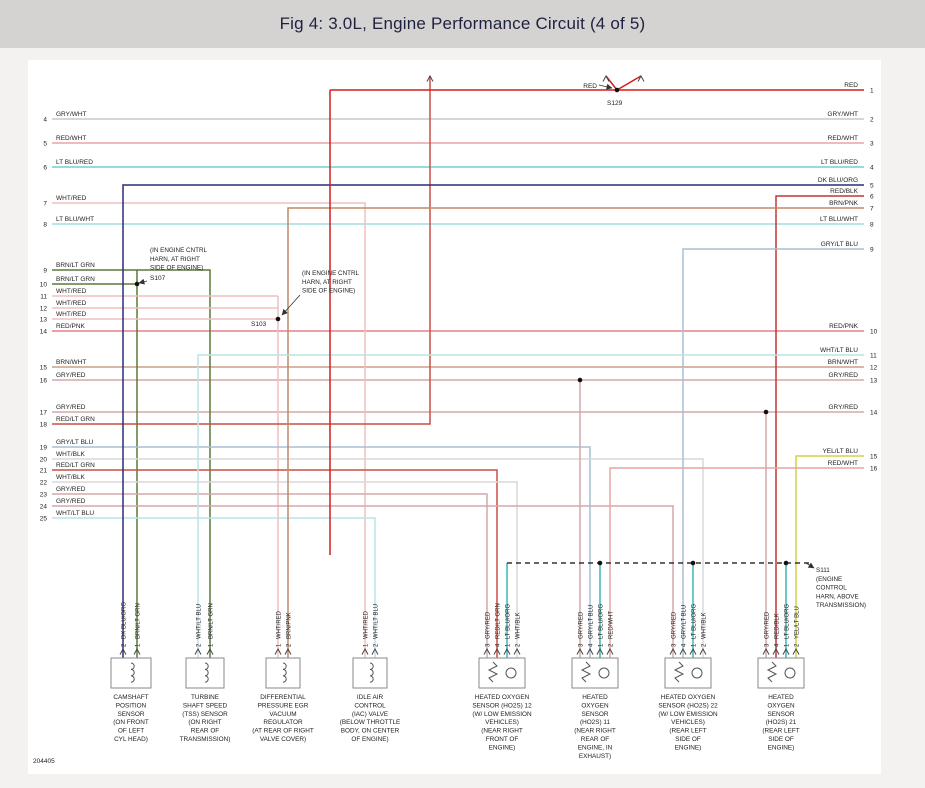  I want to click on right-wire-label: RED, so click(851, 85).